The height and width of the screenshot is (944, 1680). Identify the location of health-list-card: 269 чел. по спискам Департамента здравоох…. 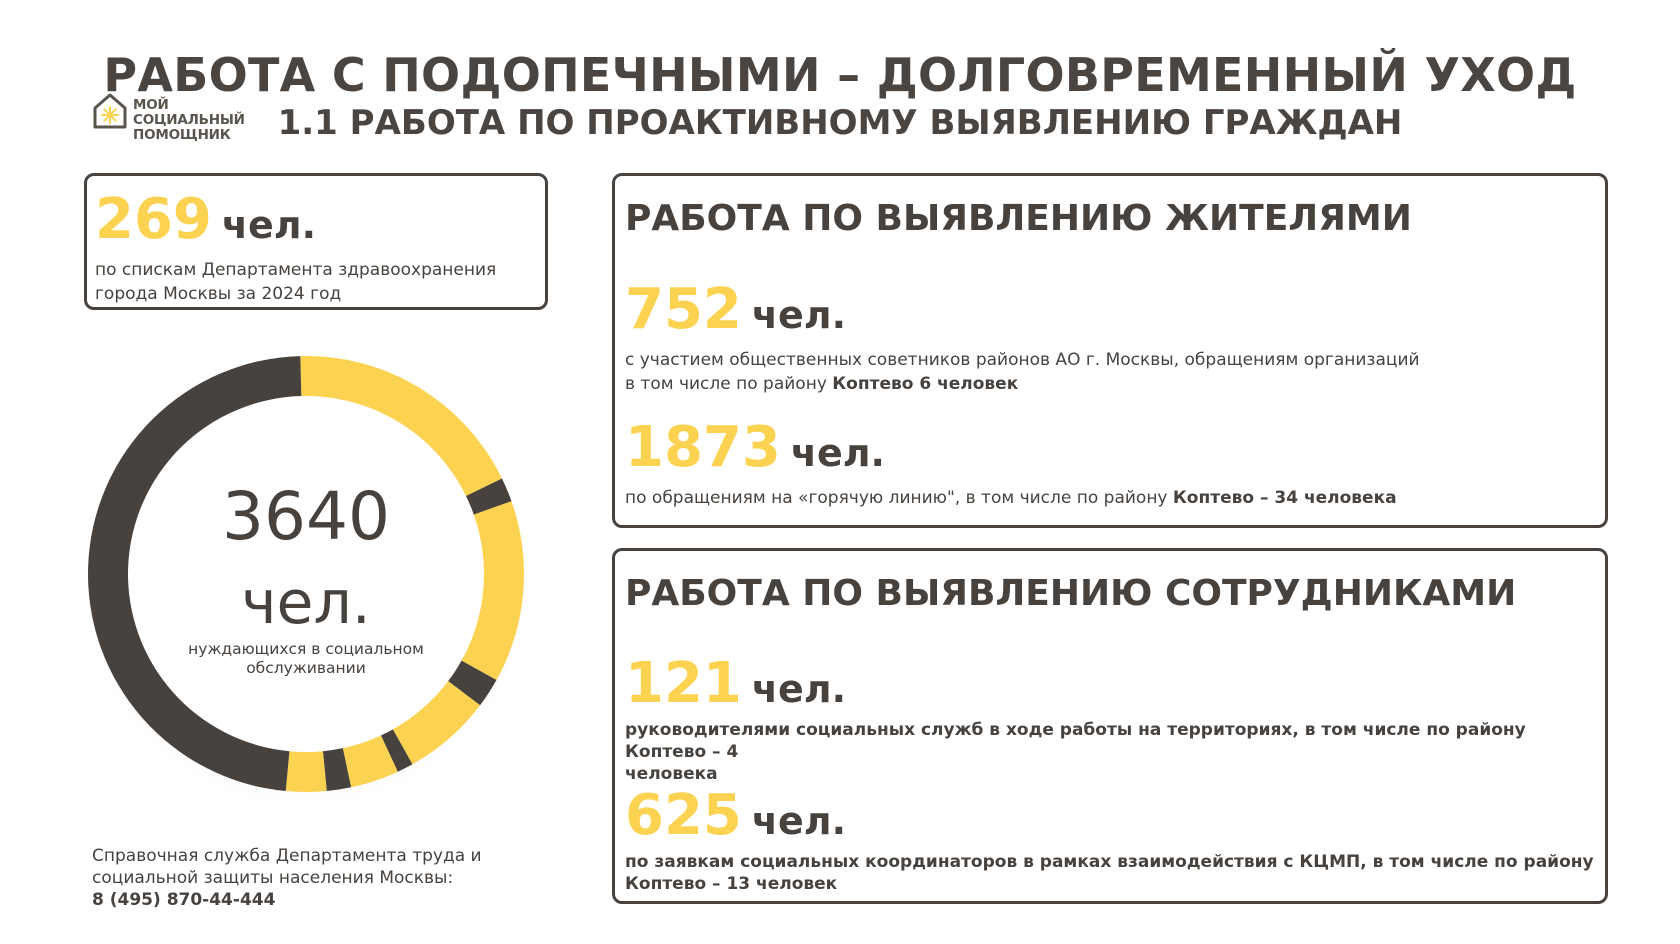
(316, 241).